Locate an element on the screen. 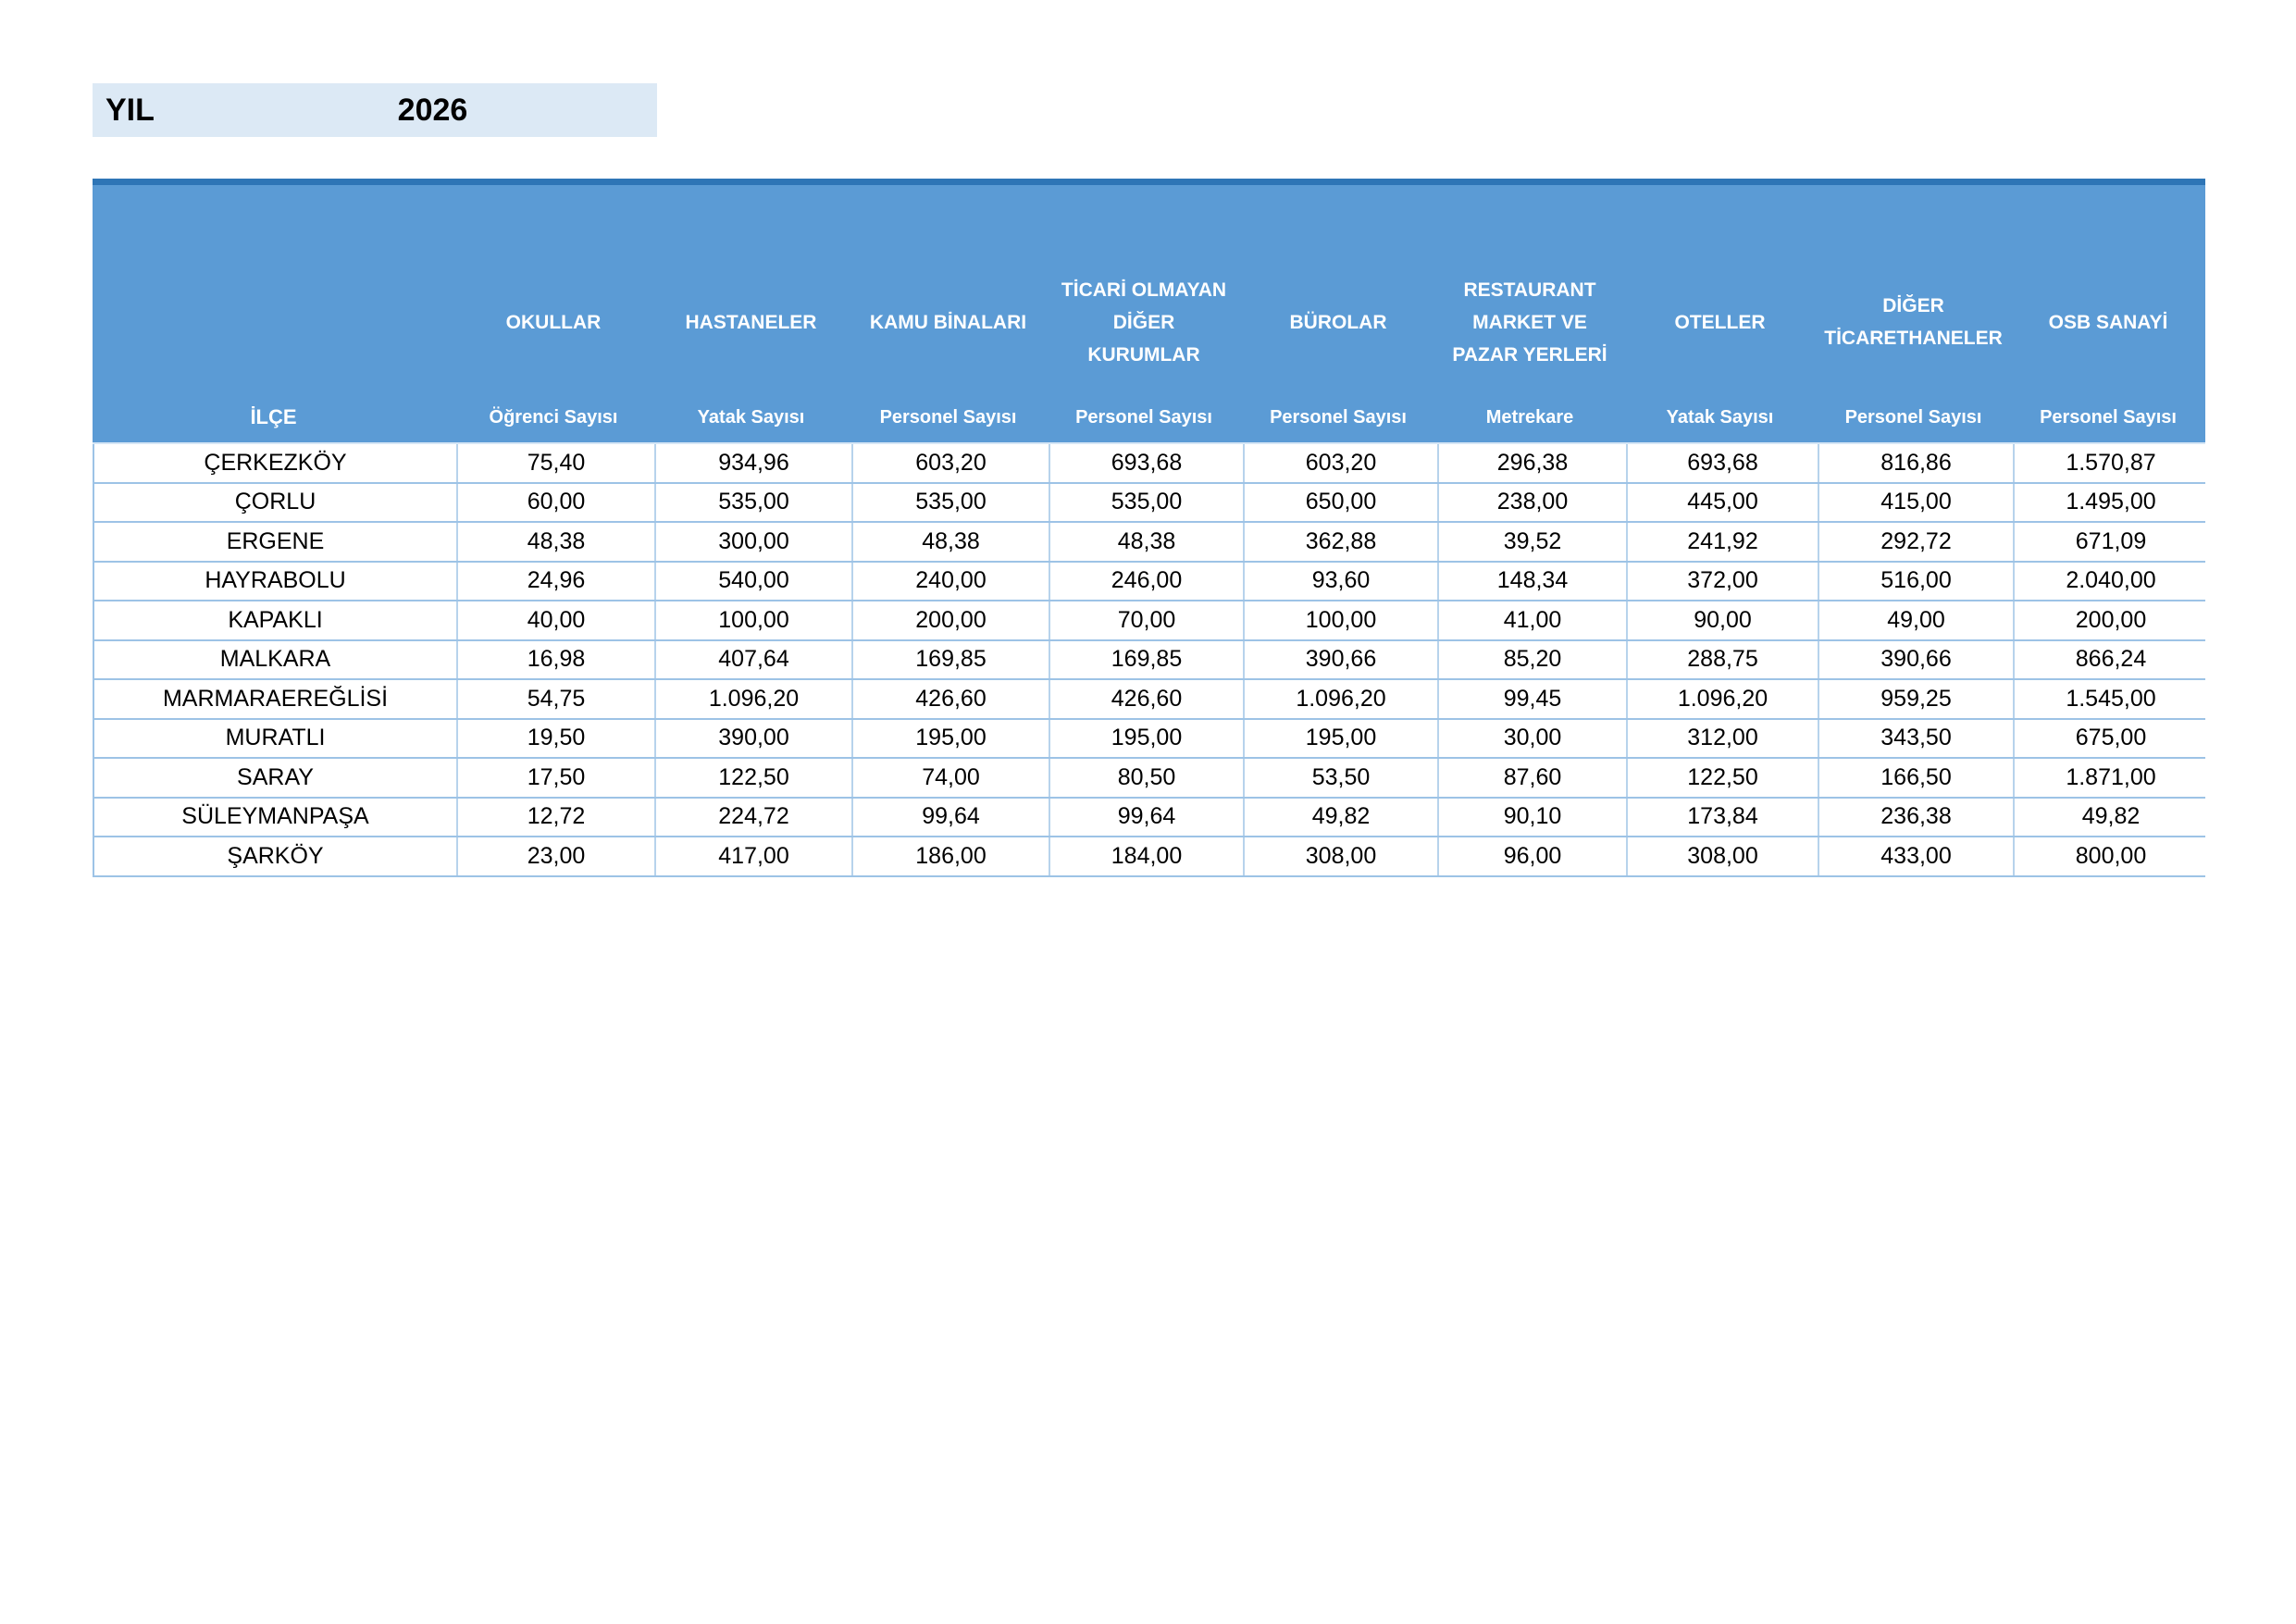 This screenshot has width=2296, height=1624. value-cell: 200,00 is located at coordinates (2110, 620).